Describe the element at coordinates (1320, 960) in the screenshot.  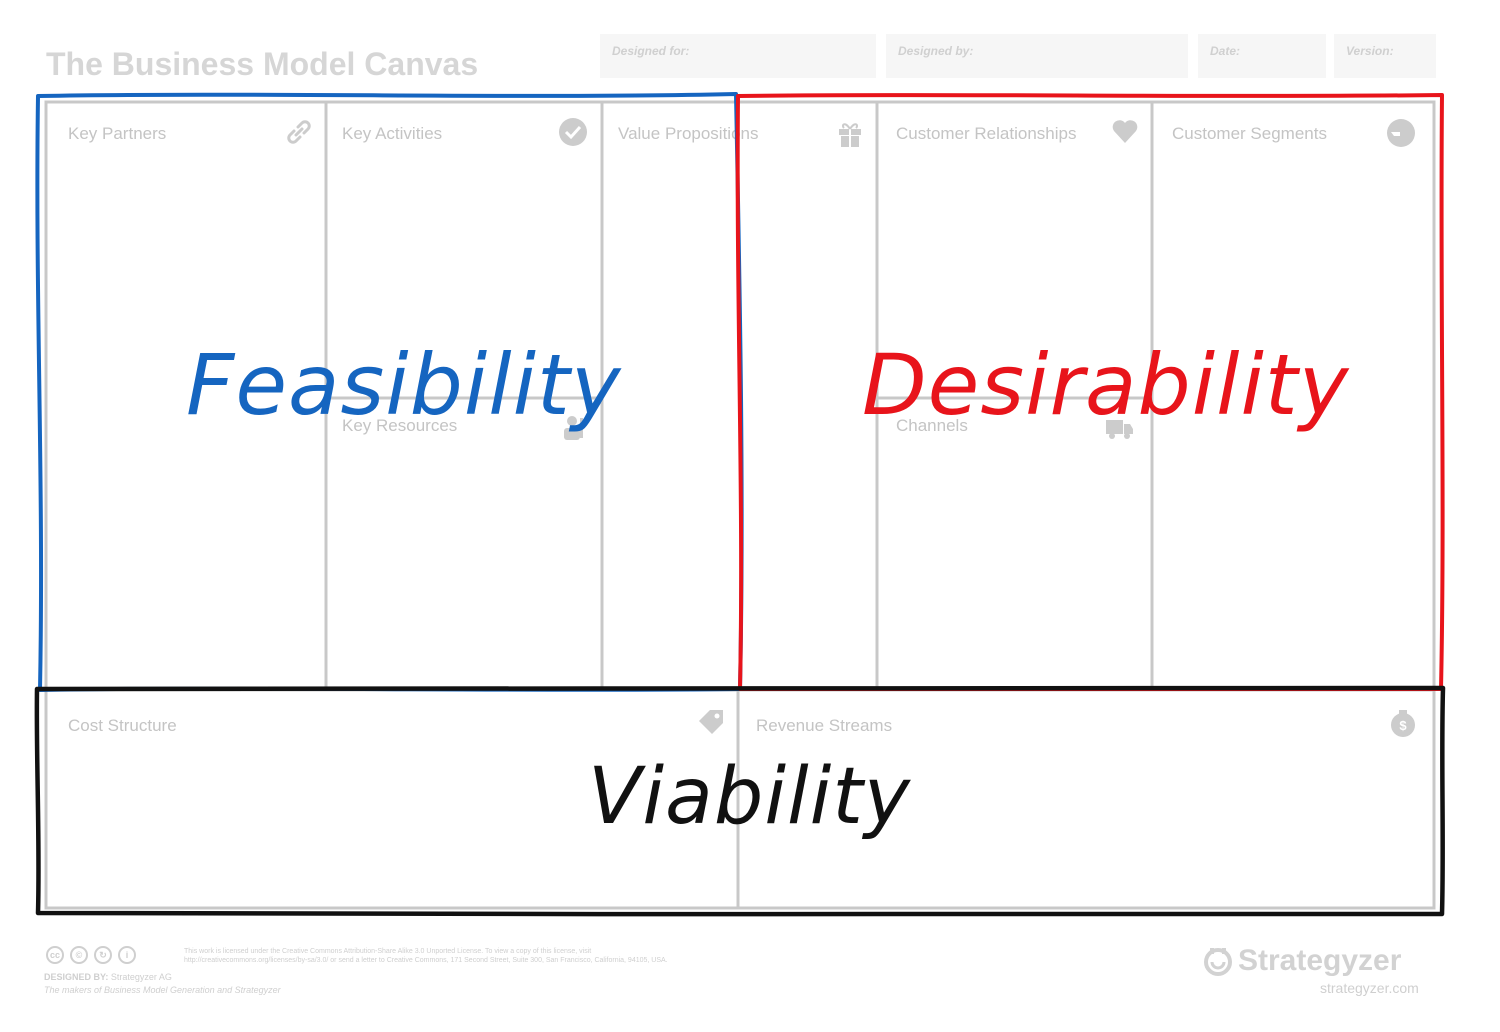
I see `strategyzer-brand: Strategyzer` at that location.